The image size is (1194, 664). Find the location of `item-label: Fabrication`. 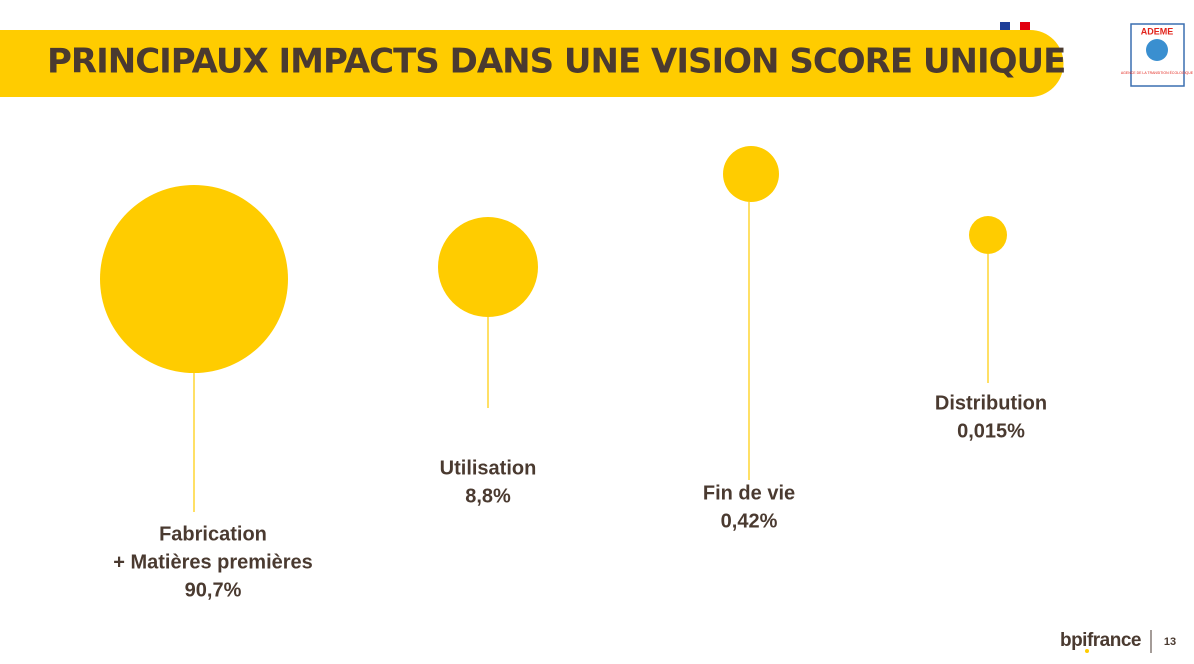

item-label: Fabrication is located at coordinates (213, 534).